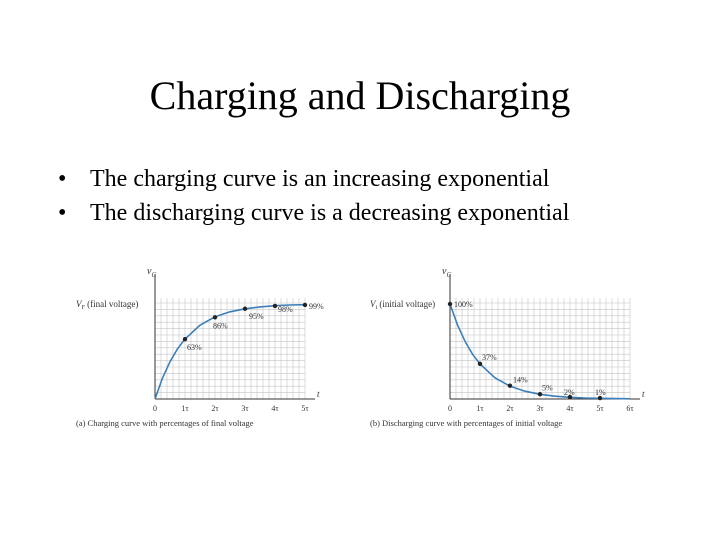  I want to click on data-label: 86%, so click(220, 325).